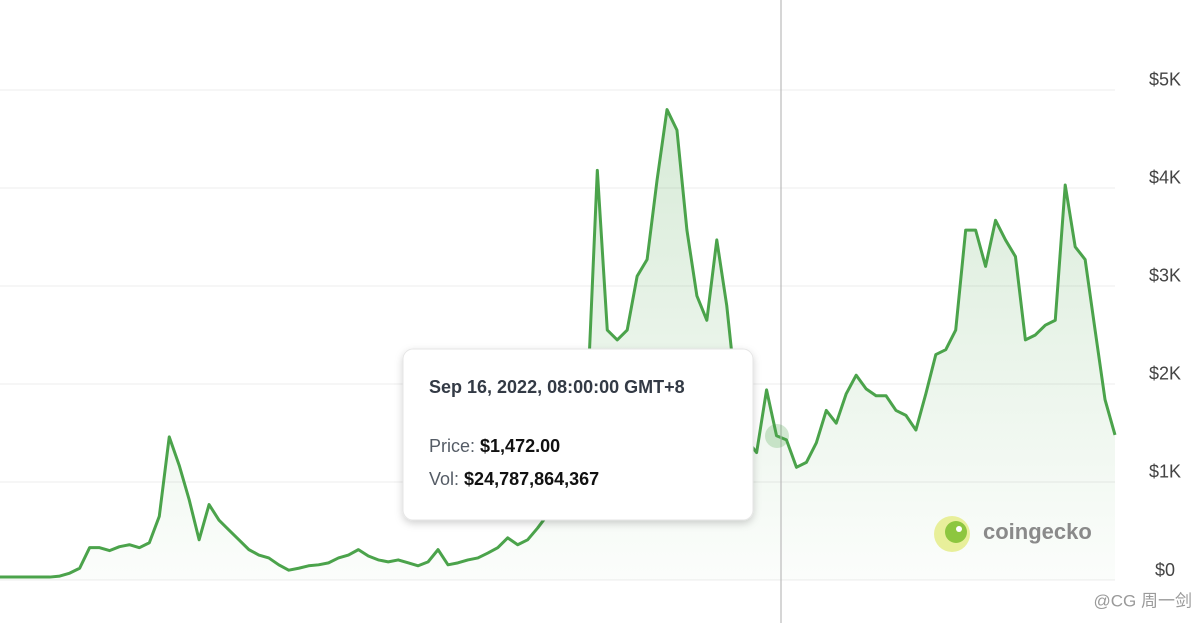 The width and height of the screenshot is (1200, 623). I want to click on tooltip-price: Price: $1,472.00, so click(494, 446).